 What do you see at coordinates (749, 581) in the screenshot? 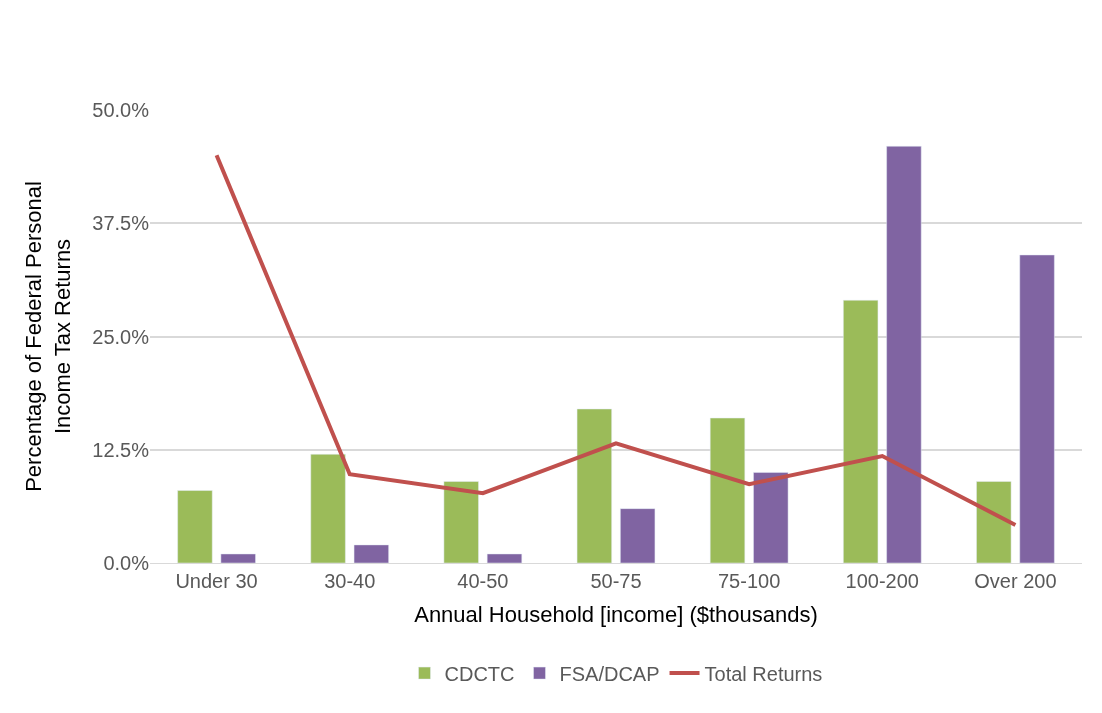
I see `x-tick-label: 75-100` at bounding box center [749, 581].